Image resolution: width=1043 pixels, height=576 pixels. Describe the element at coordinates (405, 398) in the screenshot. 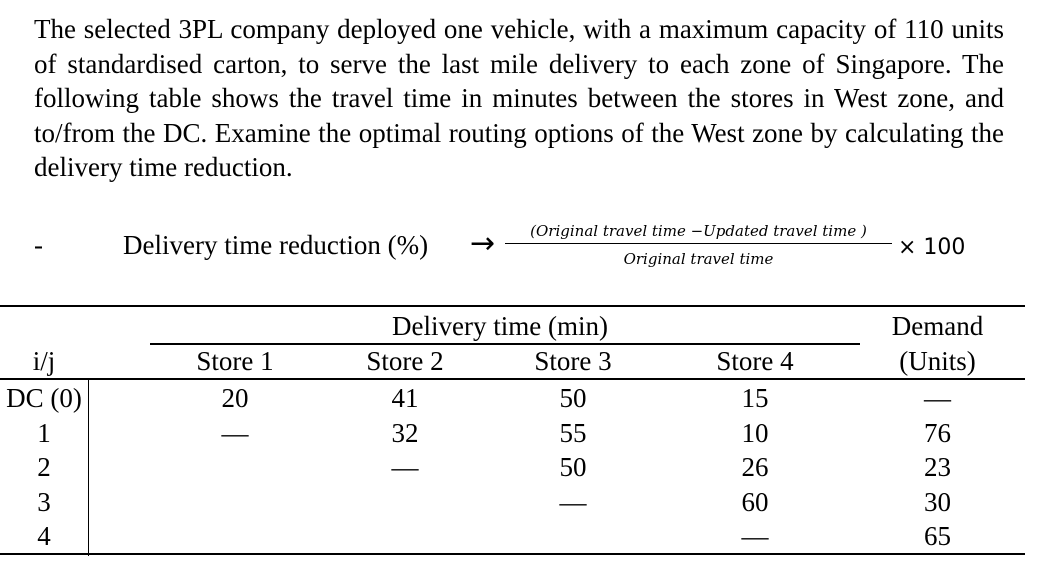

I see `table-cell: 41` at that location.